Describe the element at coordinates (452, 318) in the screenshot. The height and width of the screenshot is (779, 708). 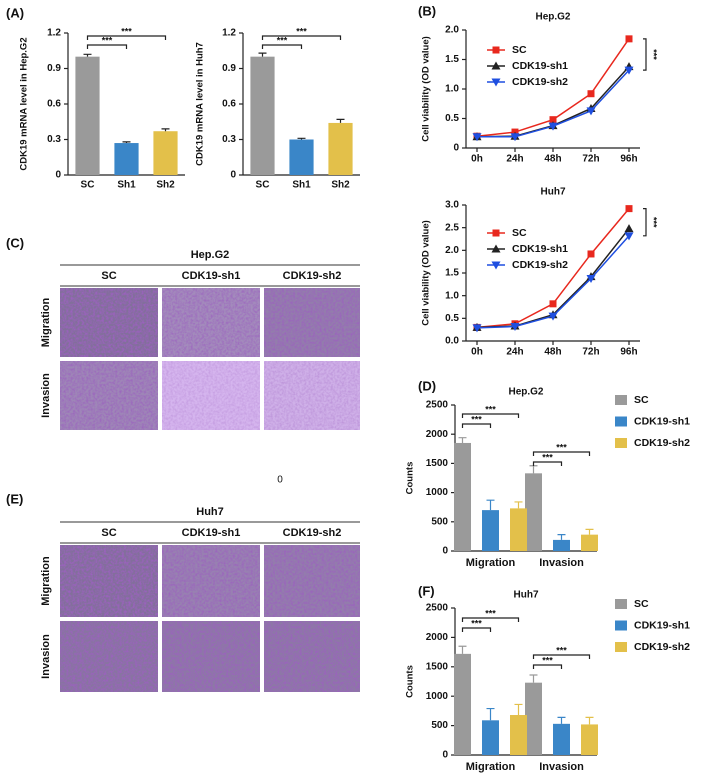
I see `y-tick-label: 0.5` at that location.